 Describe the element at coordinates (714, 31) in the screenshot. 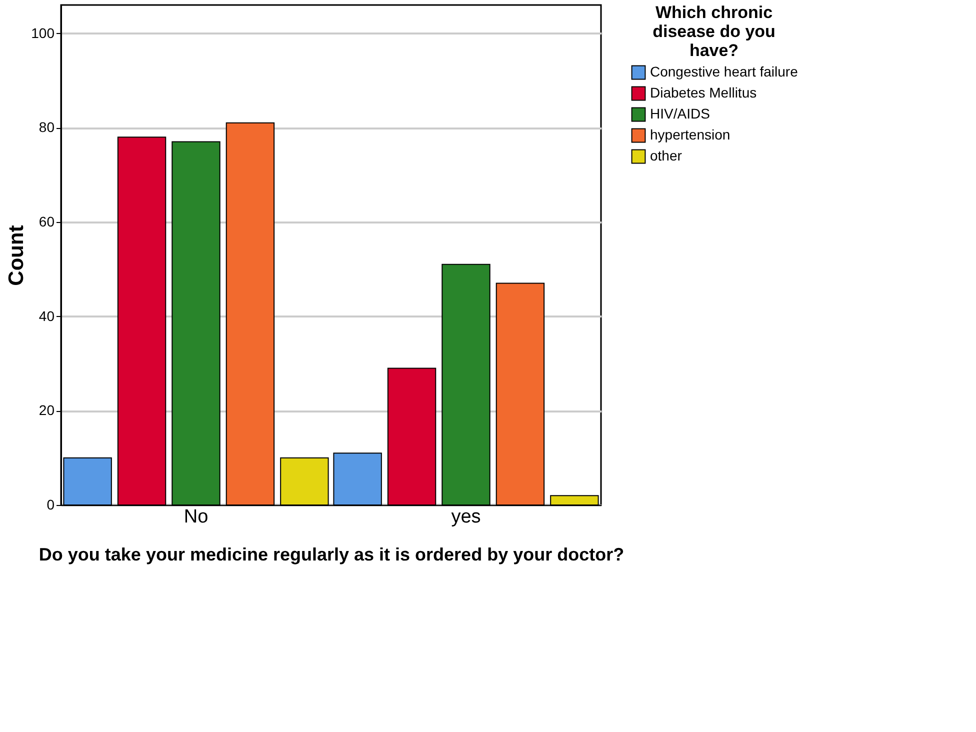

I see `legend-title: Which chronic disease do you have?` at that location.